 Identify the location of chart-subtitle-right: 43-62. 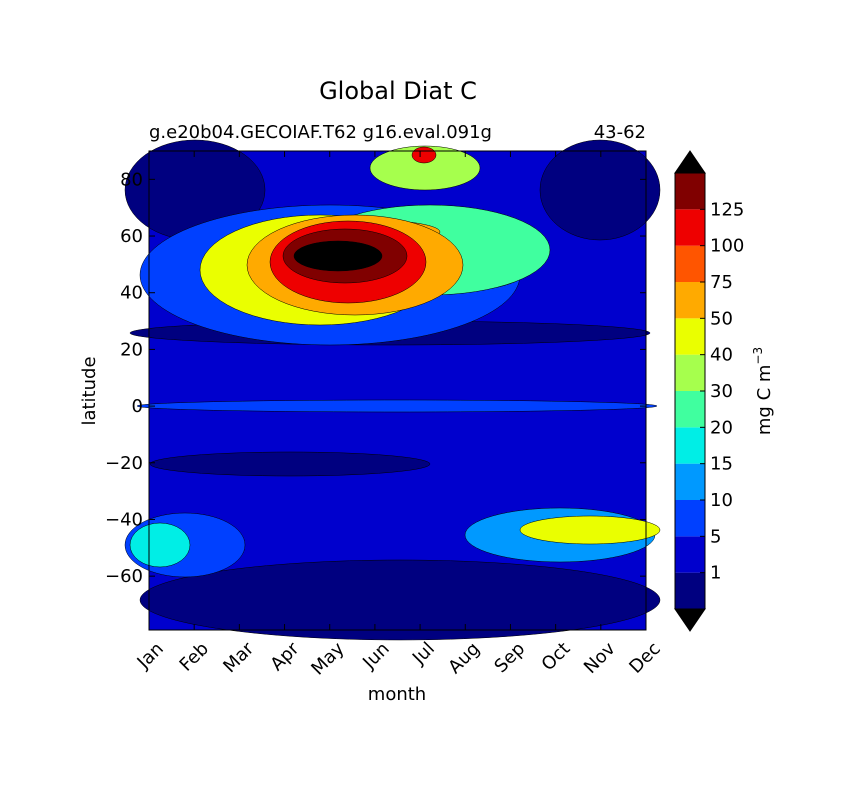
(620, 132).